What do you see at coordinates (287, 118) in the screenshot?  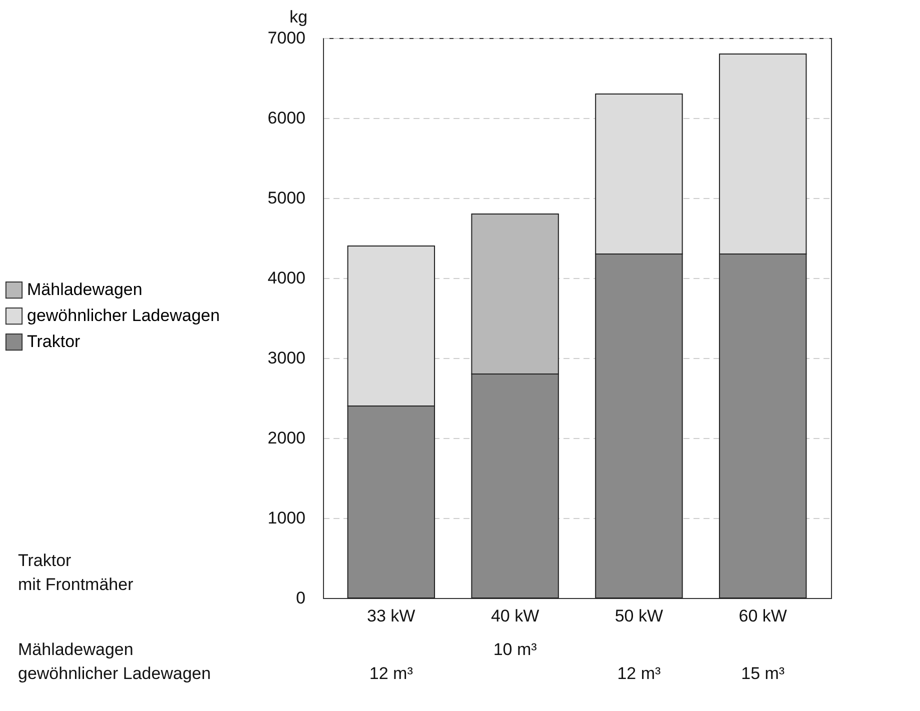 I see `y-tick-label: 6000` at bounding box center [287, 118].